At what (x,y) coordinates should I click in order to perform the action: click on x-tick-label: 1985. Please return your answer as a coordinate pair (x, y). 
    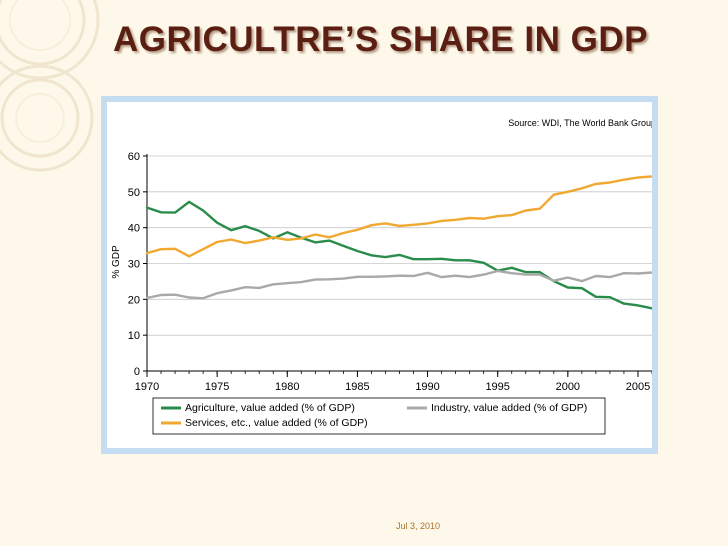
    Looking at the image, I should click on (357, 387).